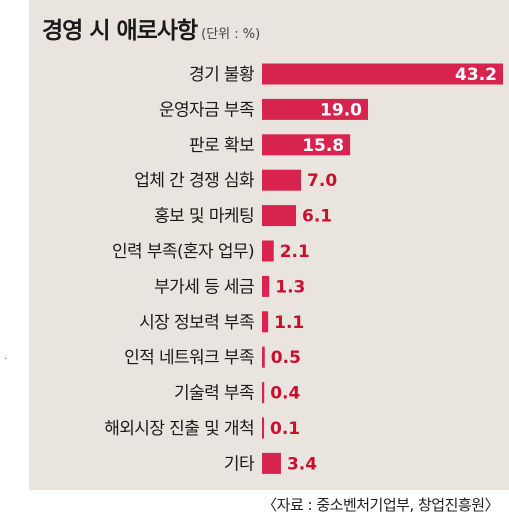 The width and height of the screenshot is (509, 524). Describe the element at coordinates (231, 34) in the screenshot. I see `unit-label: (단위 : %)` at that location.